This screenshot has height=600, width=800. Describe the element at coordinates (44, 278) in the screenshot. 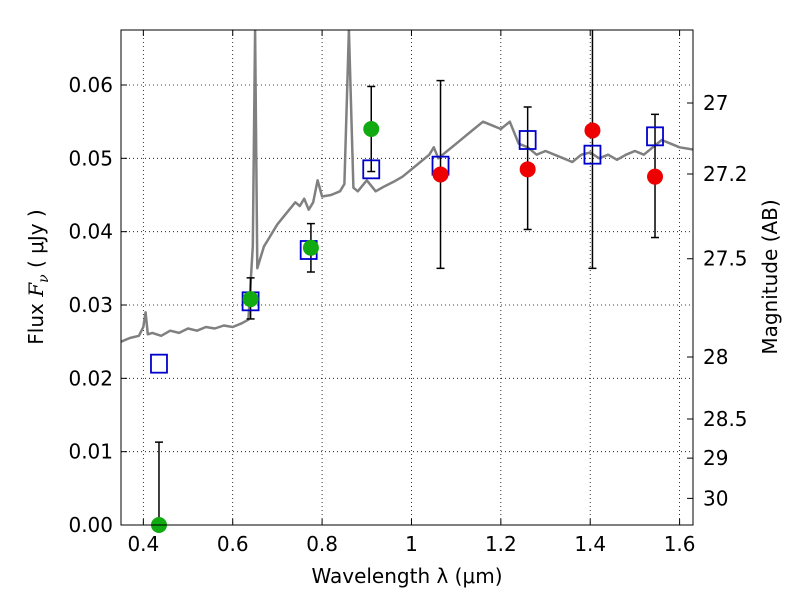

I see `y-axis-title-subscript: ν` at that location.